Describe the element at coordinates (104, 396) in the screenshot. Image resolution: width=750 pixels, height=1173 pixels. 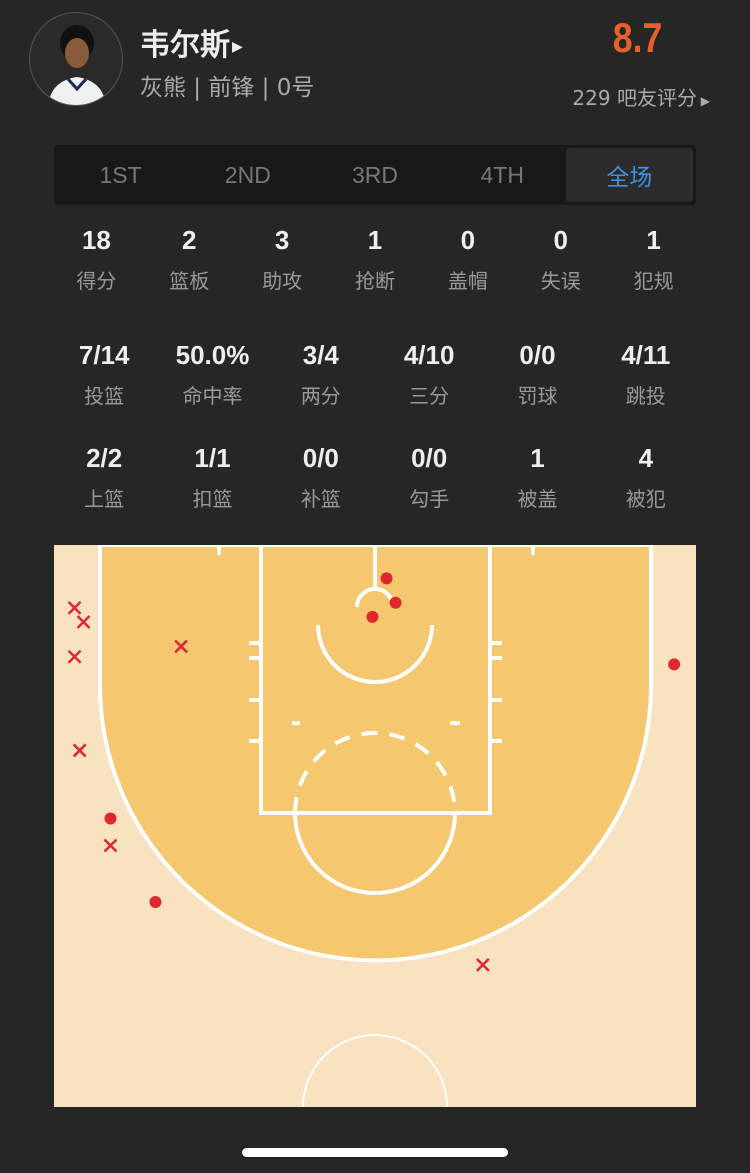
I see `stat-label: 投篮` at that location.